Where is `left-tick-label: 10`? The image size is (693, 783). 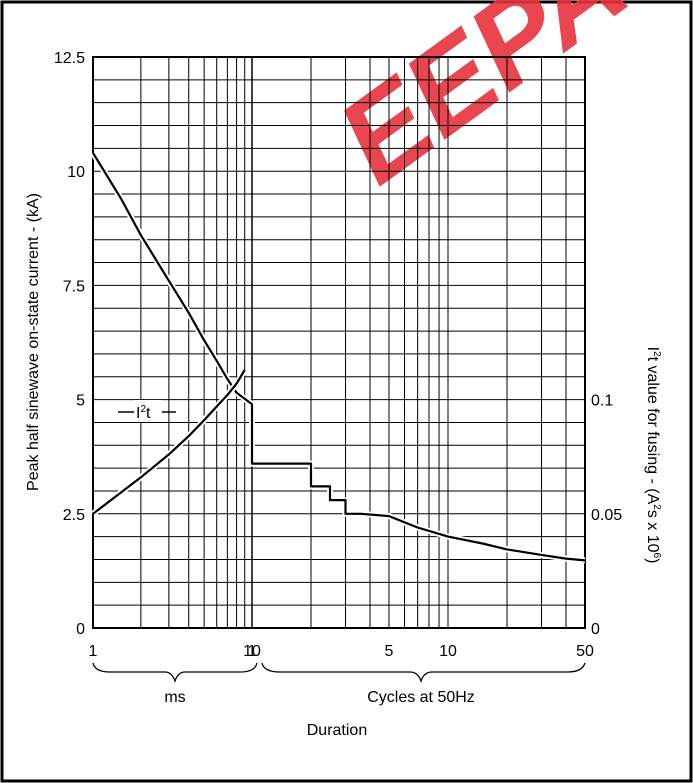 left-tick-label: 10 is located at coordinates (76, 172).